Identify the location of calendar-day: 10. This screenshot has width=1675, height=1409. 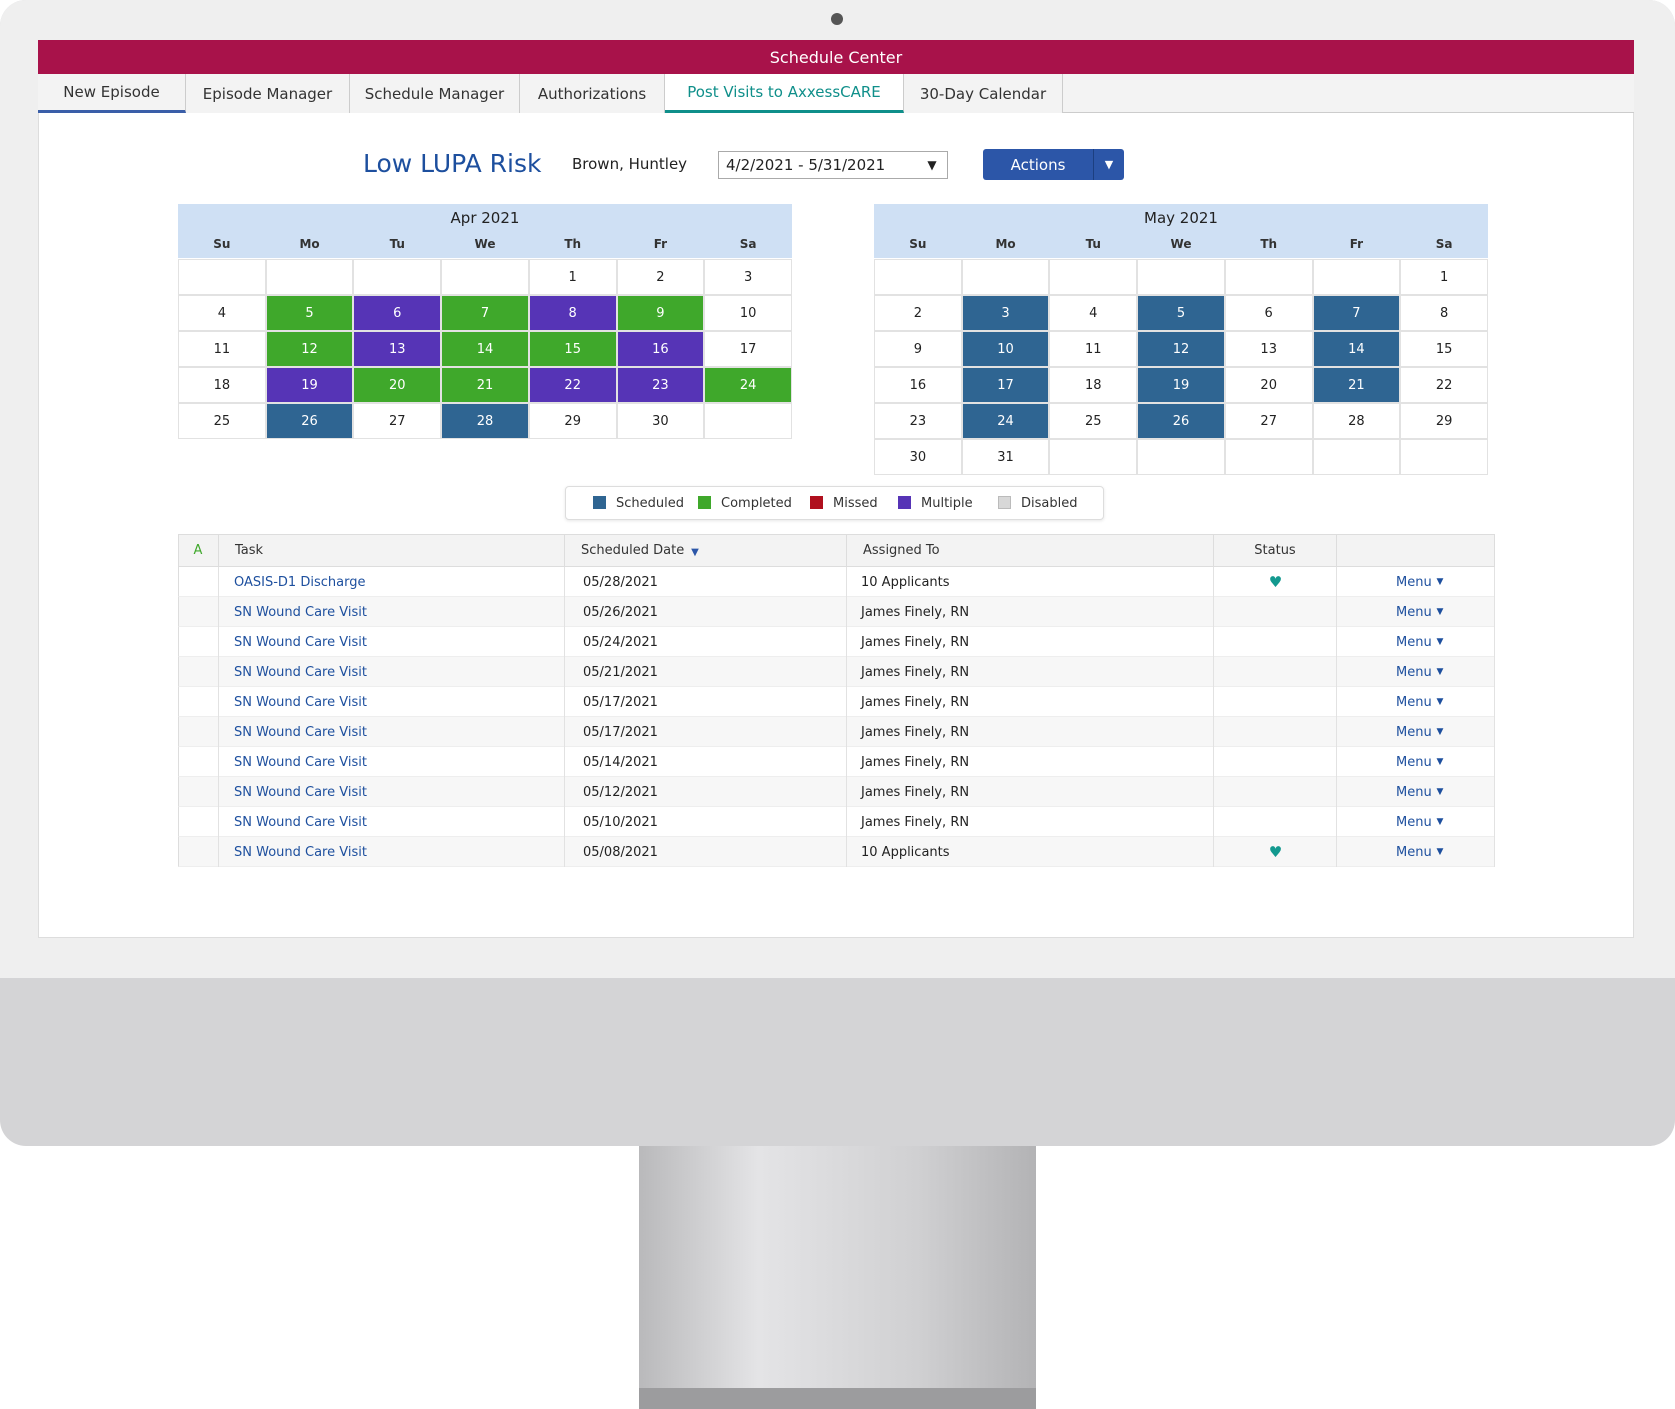
(748, 313).